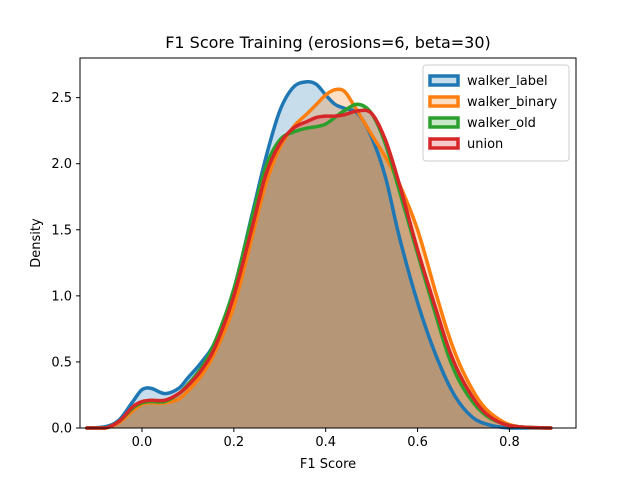 This screenshot has height=480, width=640. What do you see at coordinates (507, 81) in the screenshot?
I see `legend-label-walker_label: walker_label` at bounding box center [507, 81].